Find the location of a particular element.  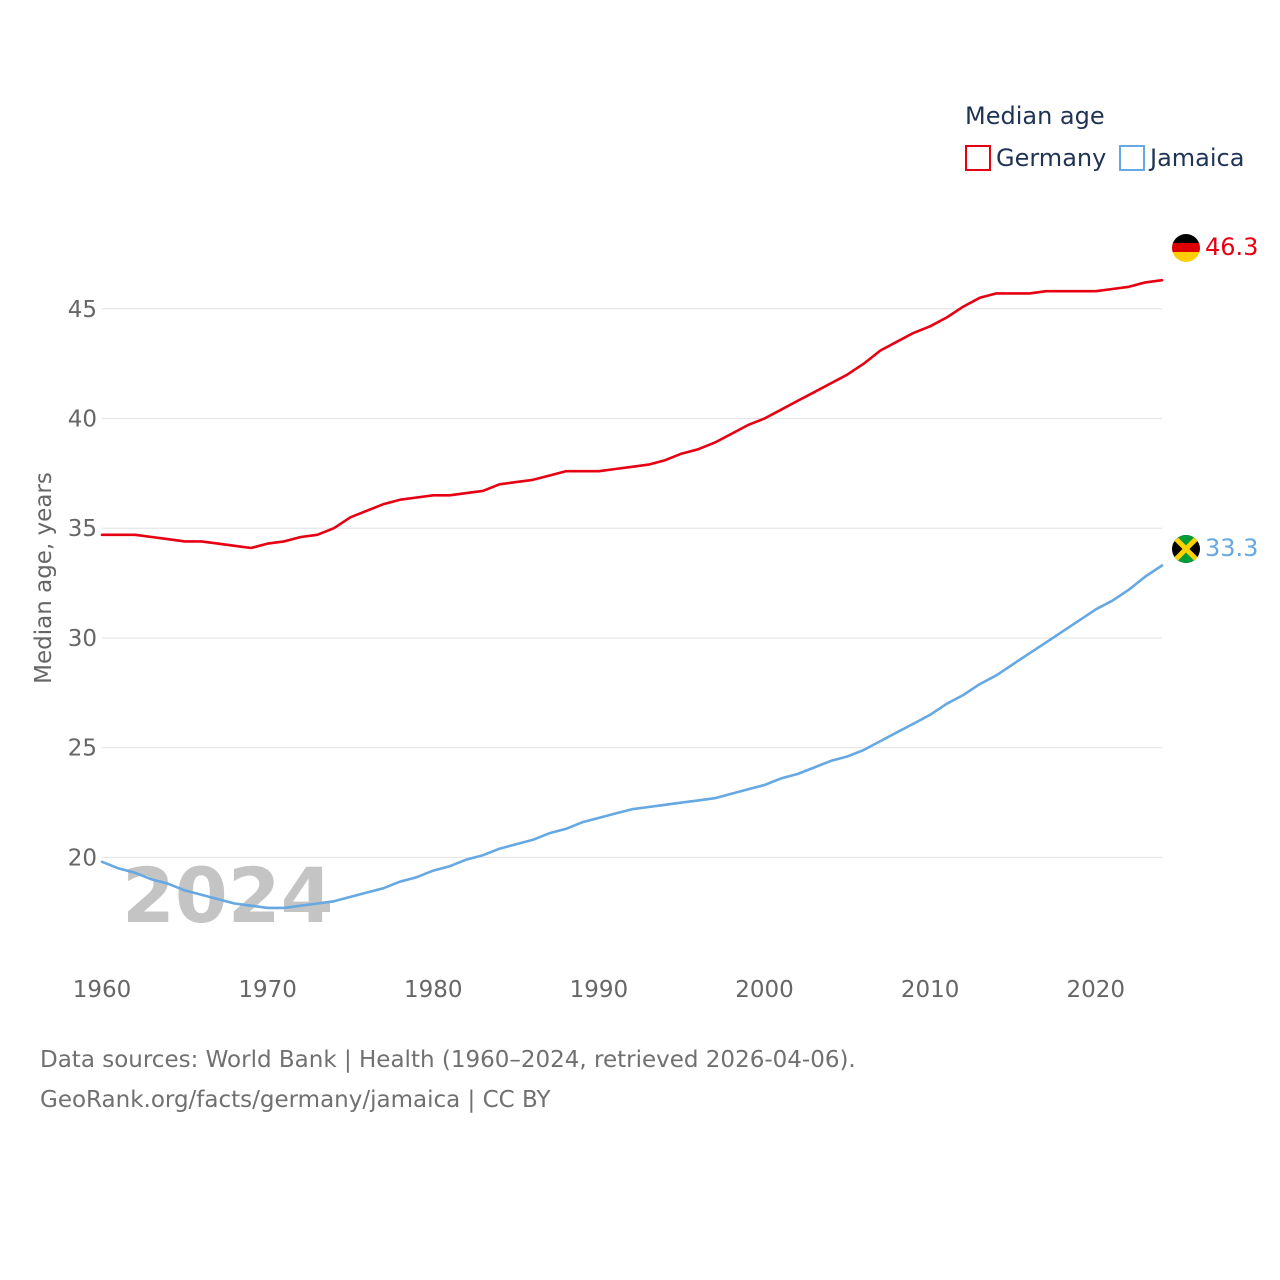

x-tick-label-1970: 1970 is located at coordinates (267, 990).